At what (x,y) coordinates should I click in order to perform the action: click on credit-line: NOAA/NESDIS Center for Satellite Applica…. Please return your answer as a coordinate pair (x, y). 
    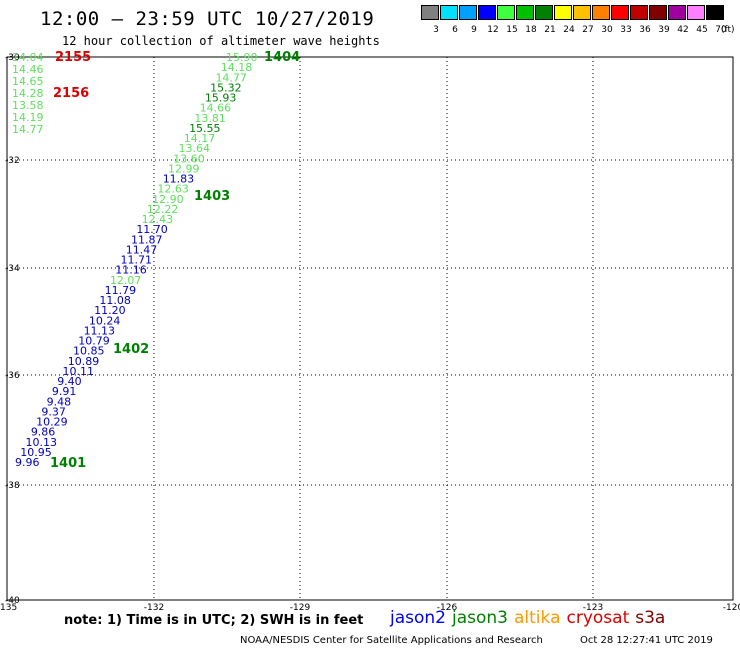
    Looking at the image, I should click on (391, 640).